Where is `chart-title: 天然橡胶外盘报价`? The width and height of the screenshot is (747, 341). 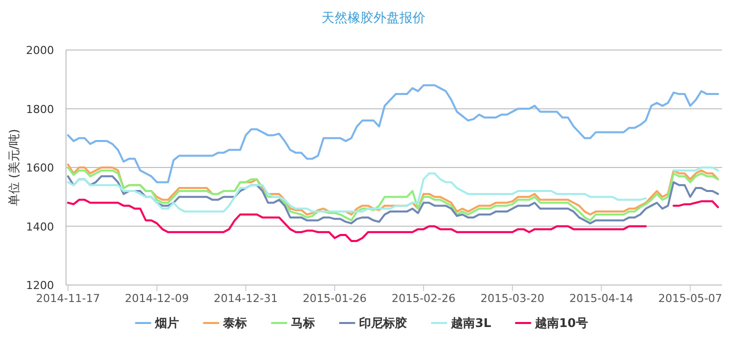
chart-title: 天然橡胶外盘报价 is located at coordinates (374, 18).